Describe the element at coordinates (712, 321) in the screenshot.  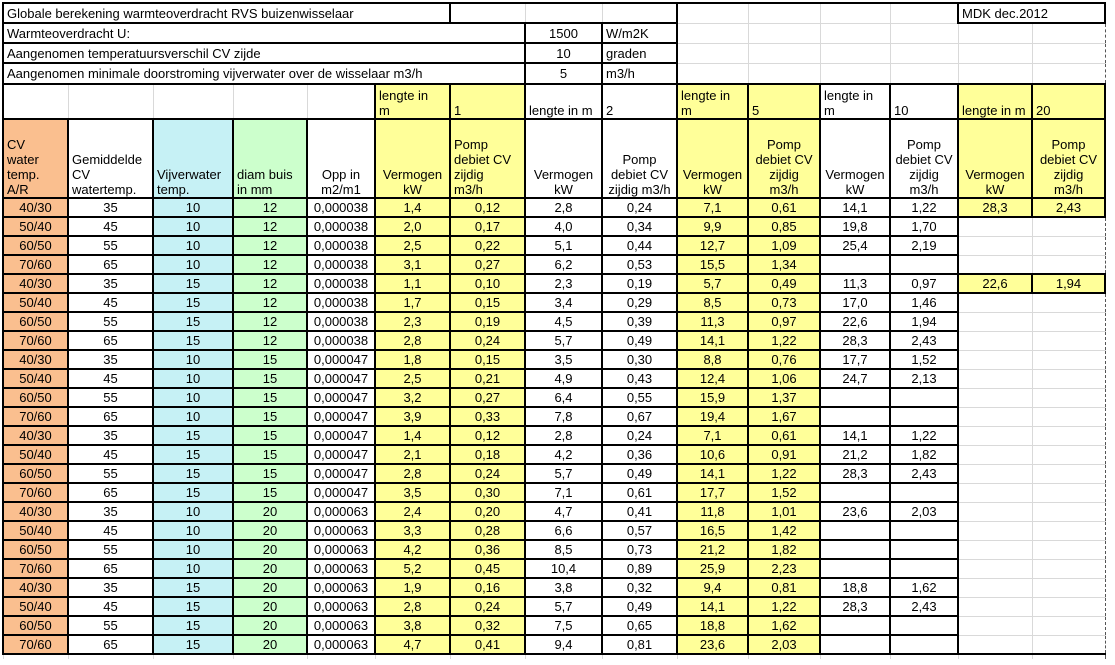
I see `cell-vermogen-5m: 11,3` at that location.